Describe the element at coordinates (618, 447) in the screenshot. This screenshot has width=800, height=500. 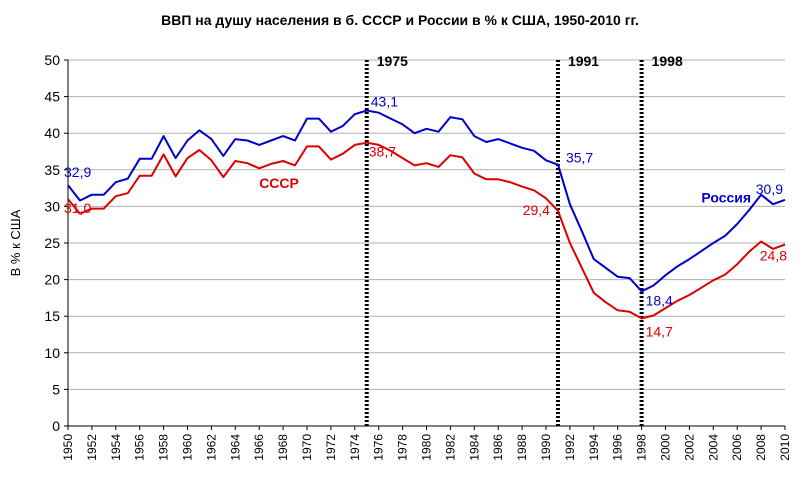
I see `x-tick-label: 1996` at that location.